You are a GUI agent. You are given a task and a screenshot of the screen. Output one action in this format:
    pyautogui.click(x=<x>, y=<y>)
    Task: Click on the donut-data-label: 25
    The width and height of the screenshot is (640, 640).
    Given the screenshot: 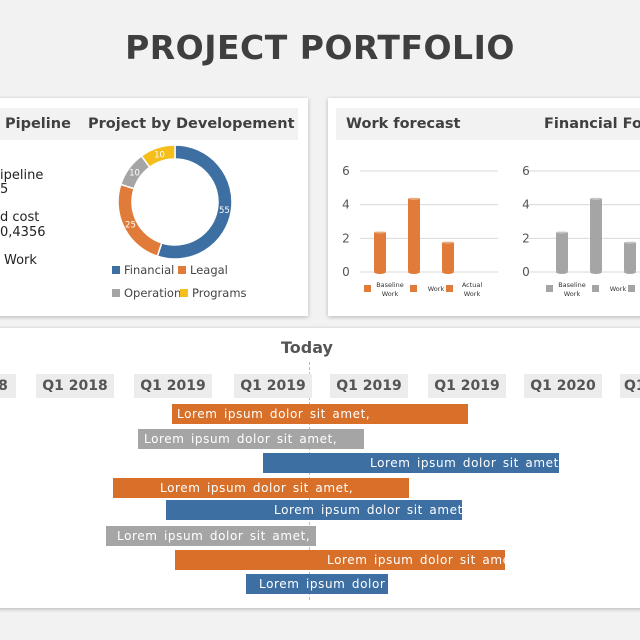 What is the action you would take?
    pyautogui.click(x=130, y=226)
    